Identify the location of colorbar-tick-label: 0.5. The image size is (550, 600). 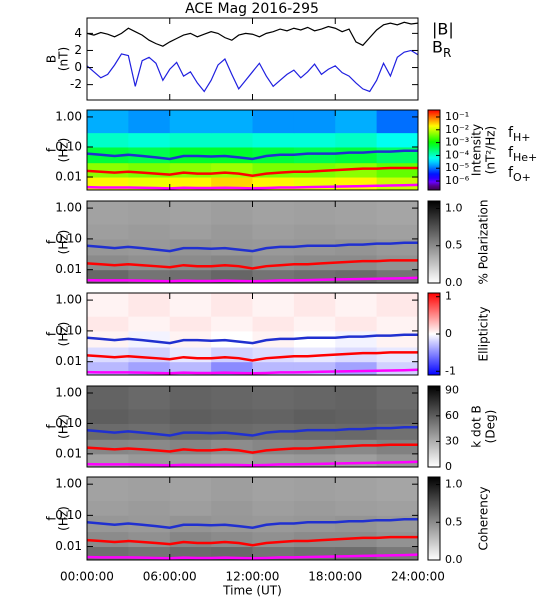
(454, 521).